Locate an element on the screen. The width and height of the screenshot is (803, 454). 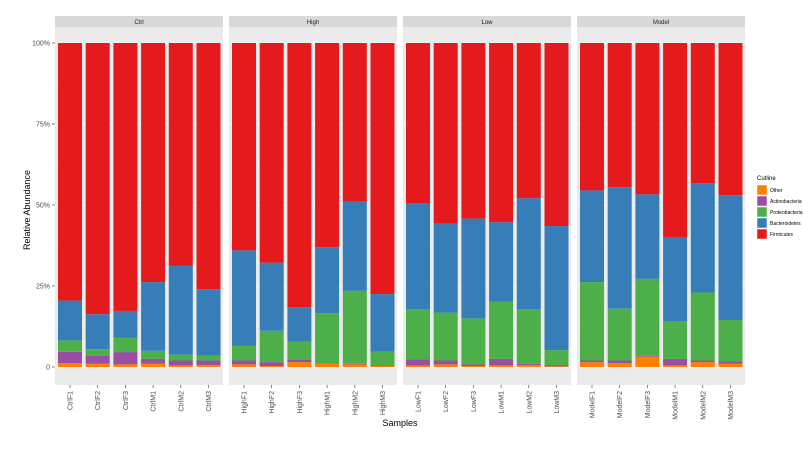
bar-segment-modelf2-actinobacteria is located at coordinates (619, 362).